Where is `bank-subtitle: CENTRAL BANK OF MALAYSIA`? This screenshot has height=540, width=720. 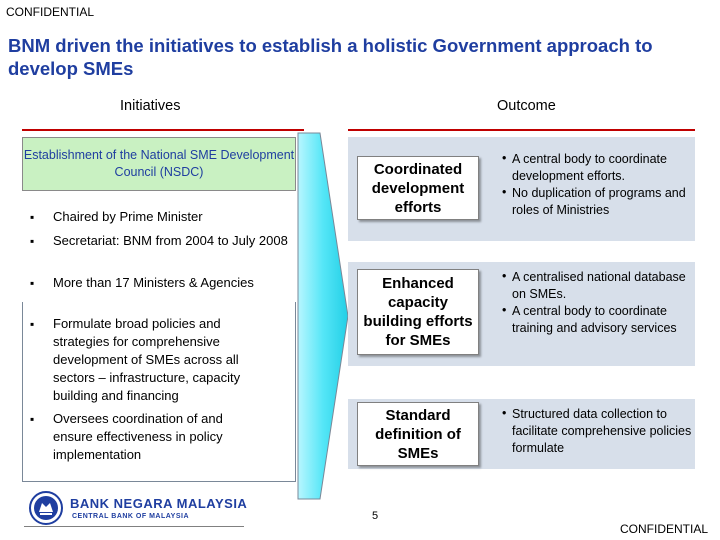 bank-subtitle: CENTRAL BANK OF MALAYSIA is located at coordinates (131, 516).